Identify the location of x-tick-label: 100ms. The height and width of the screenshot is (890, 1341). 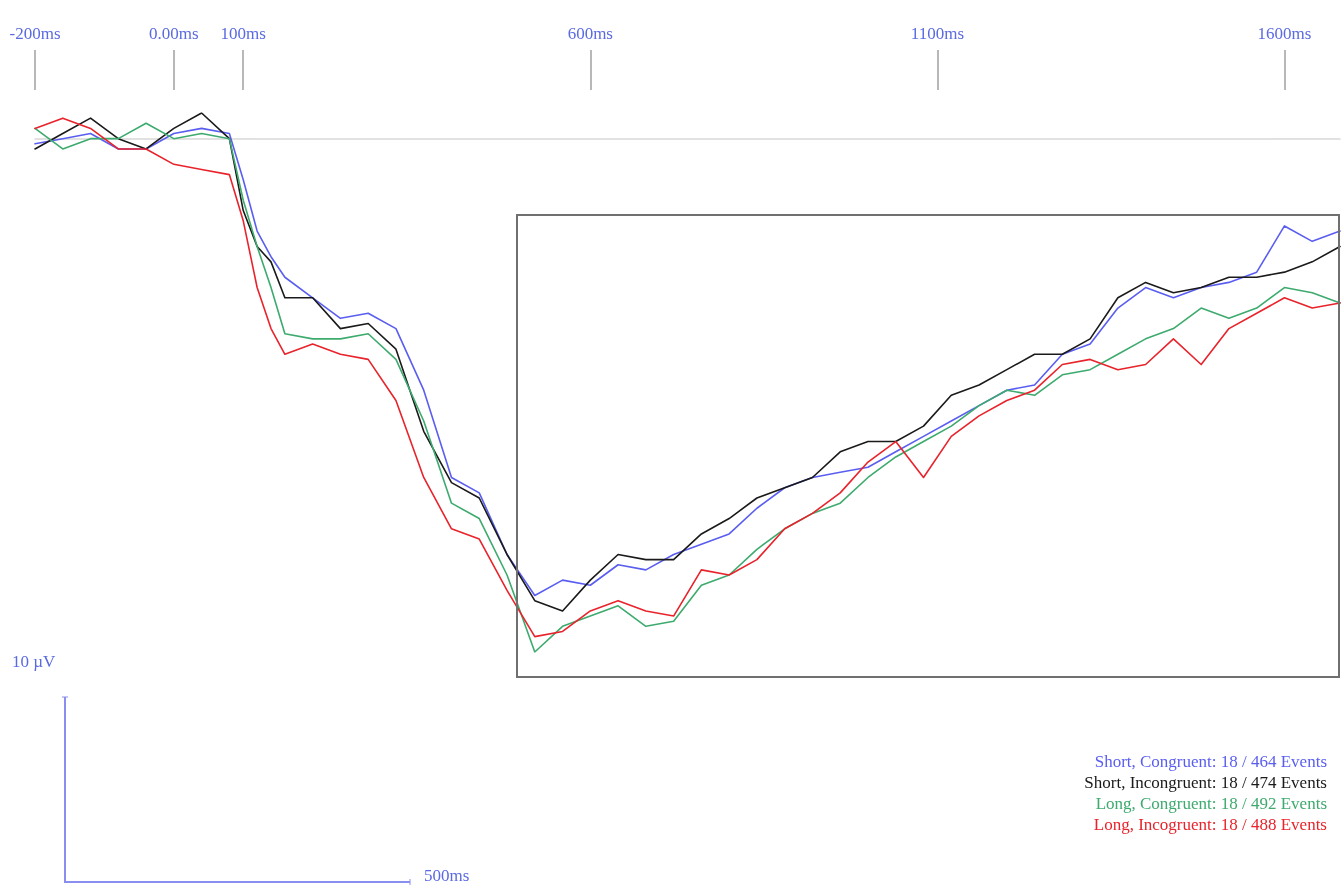
(243, 33).